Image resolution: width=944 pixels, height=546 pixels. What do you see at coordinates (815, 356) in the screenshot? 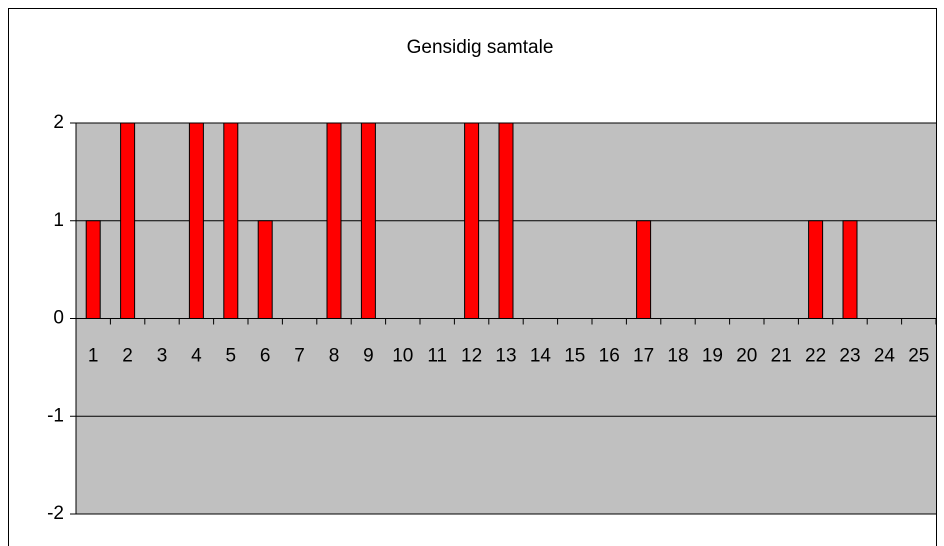
I see `x-tick-label: 22` at bounding box center [815, 356].